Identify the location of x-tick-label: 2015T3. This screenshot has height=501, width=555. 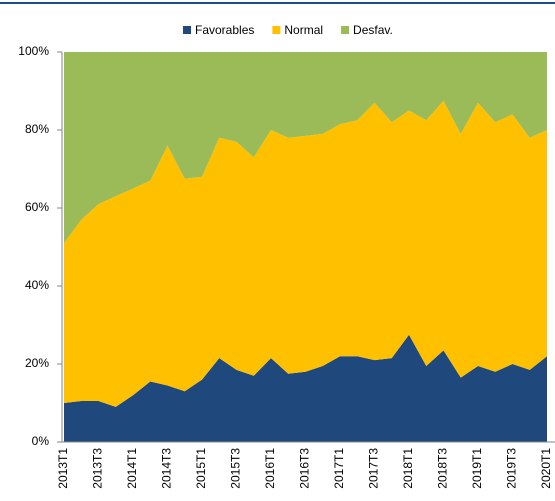
(236, 468).